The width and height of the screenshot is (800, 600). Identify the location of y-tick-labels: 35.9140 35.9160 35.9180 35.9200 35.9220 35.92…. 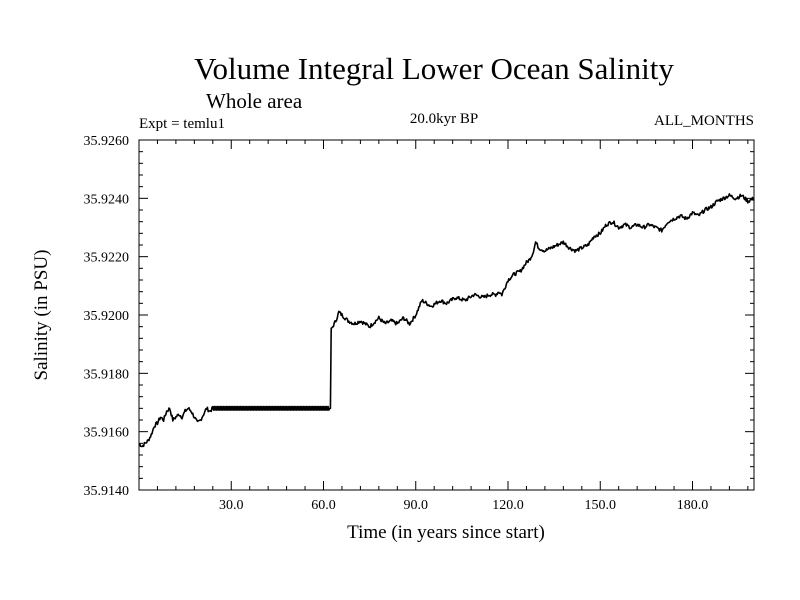
(107, 316).